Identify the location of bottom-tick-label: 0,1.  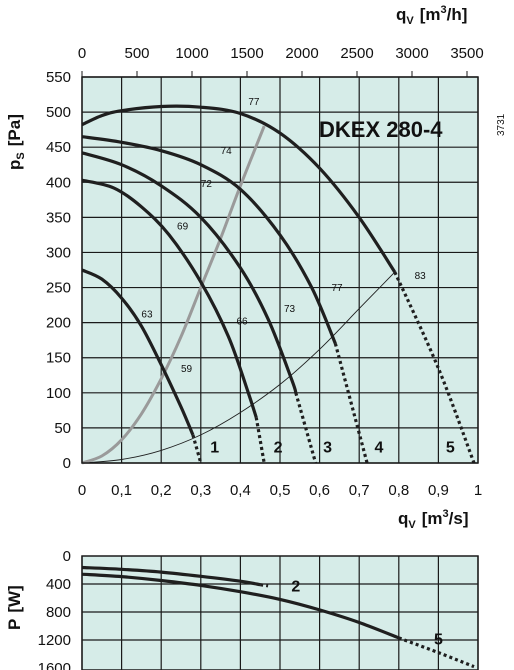
(121, 490).